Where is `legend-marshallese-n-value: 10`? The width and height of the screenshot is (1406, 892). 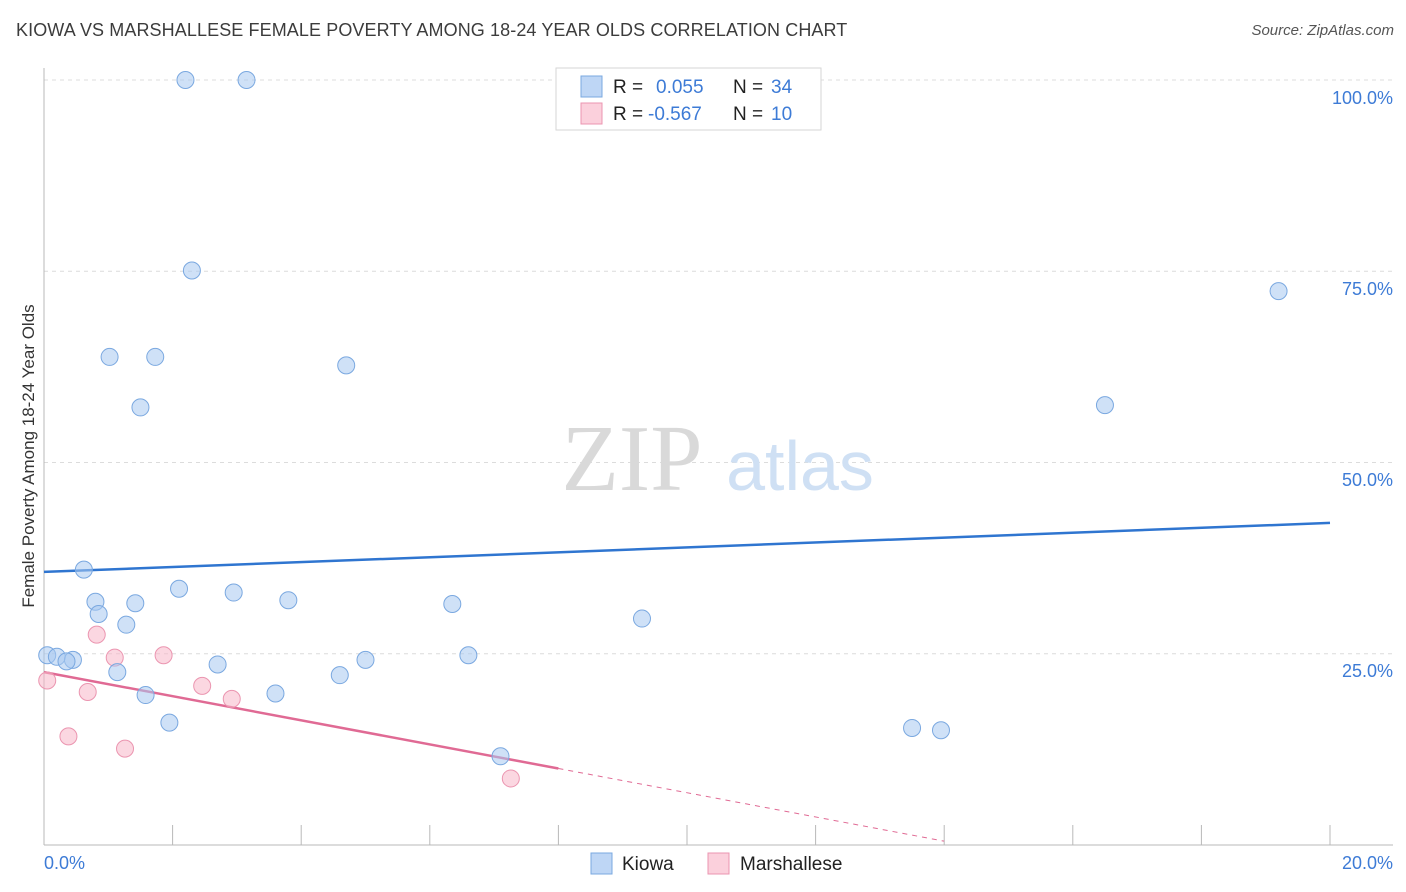
legend-marshallese-n-value: 10 is located at coordinates (781, 114).